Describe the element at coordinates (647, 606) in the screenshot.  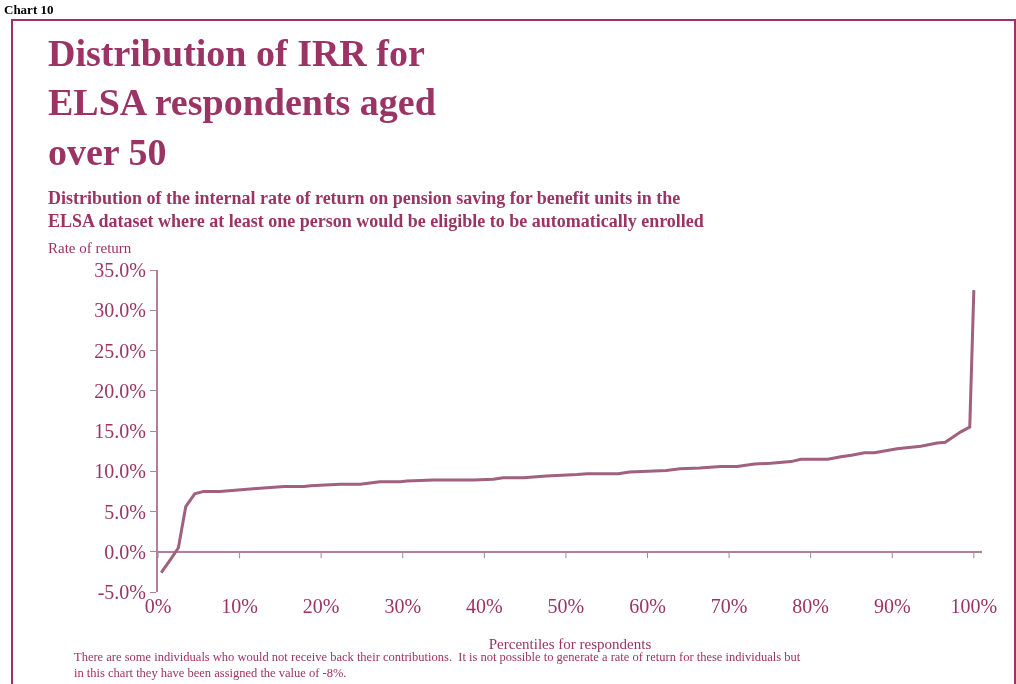
I see `x-tick-label: 60%` at that location.